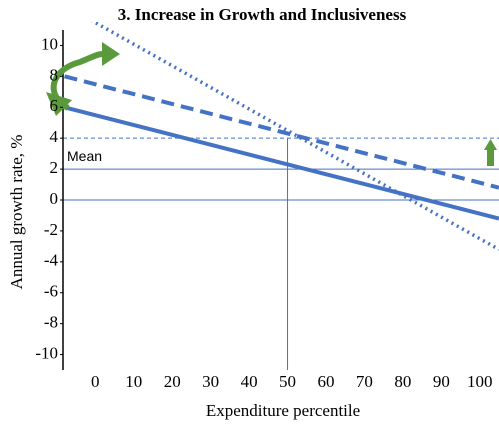 The width and height of the screenshot is (499, 431). Describe the element at coordinates (283, 410) in the screenshot. I see `x-axis-label: Expenditure percentile` at that location.